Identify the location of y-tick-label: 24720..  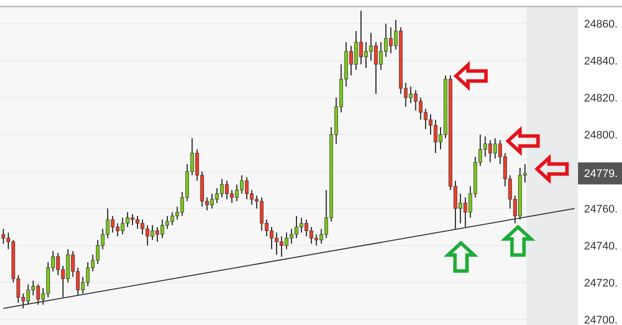
(601, 283).